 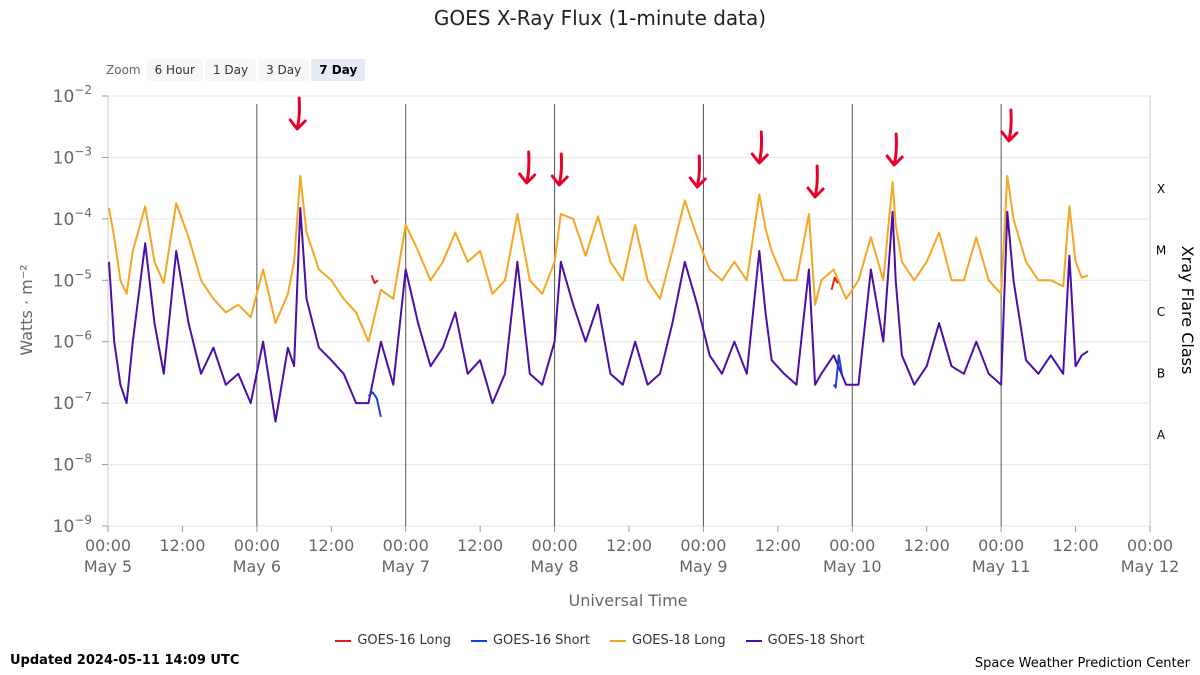 I want to click on zoom-3-day-button: 3 Day, so click(x=284, y=70).